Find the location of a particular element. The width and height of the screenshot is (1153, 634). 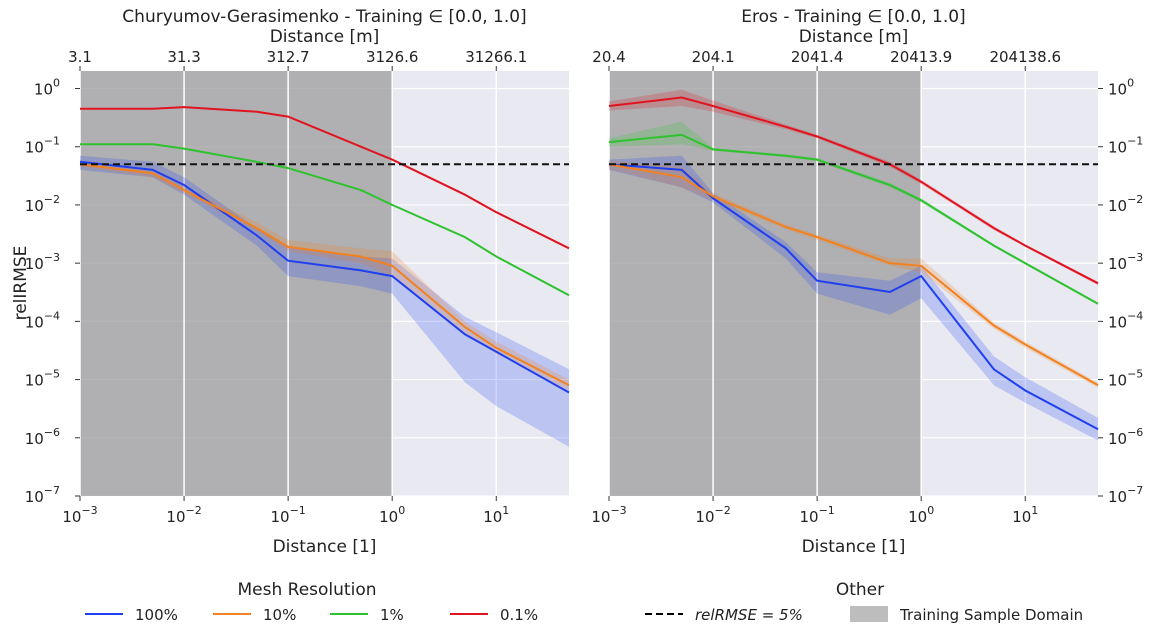

top-x-tick-label: 20.4 is located at coordinates (608, 57).